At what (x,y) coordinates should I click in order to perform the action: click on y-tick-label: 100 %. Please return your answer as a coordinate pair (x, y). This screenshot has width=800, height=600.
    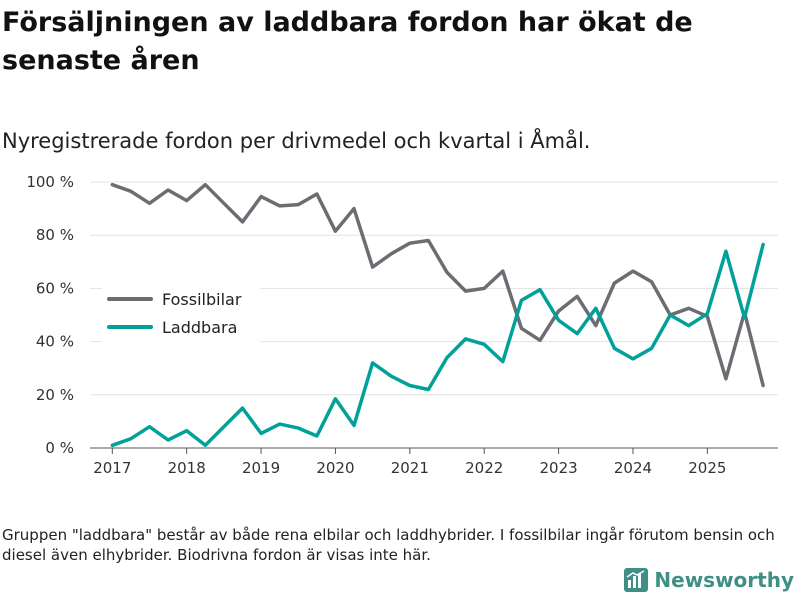
    Looking at the image, I should click on (50, 182).